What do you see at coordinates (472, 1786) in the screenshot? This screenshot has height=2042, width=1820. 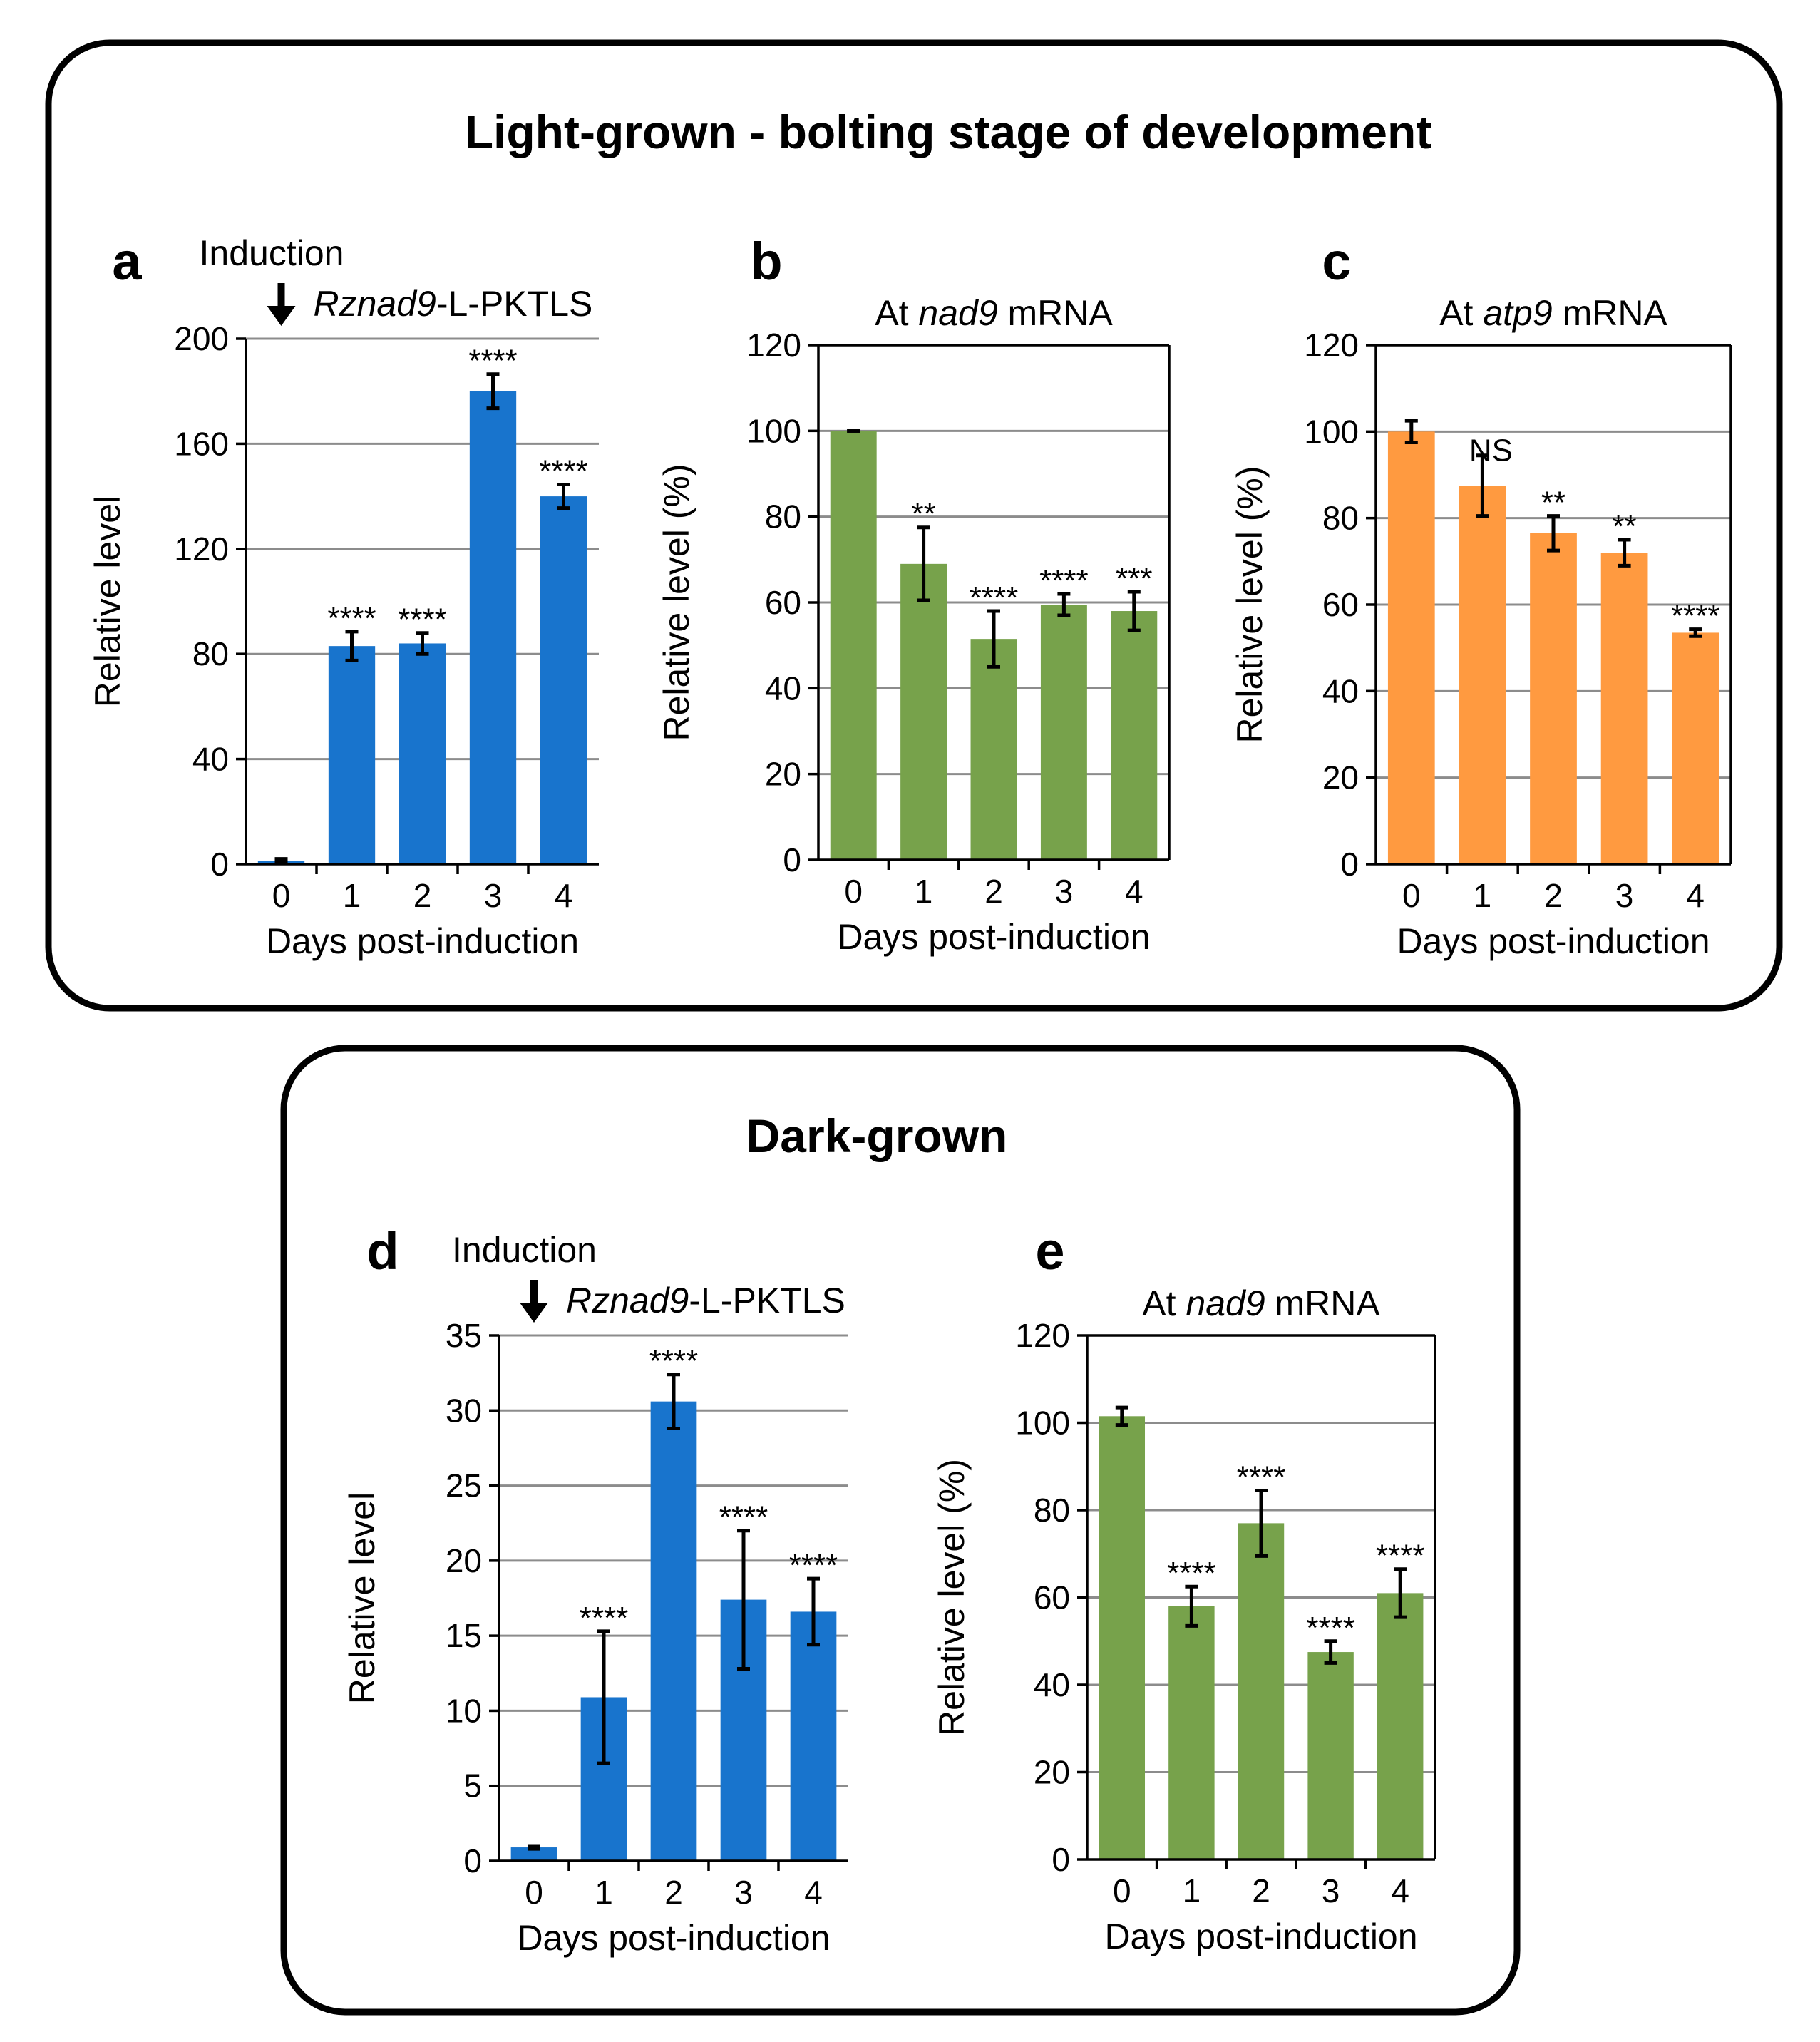 I see `y-tick-label: 5` at bounding box center [472, 1786].